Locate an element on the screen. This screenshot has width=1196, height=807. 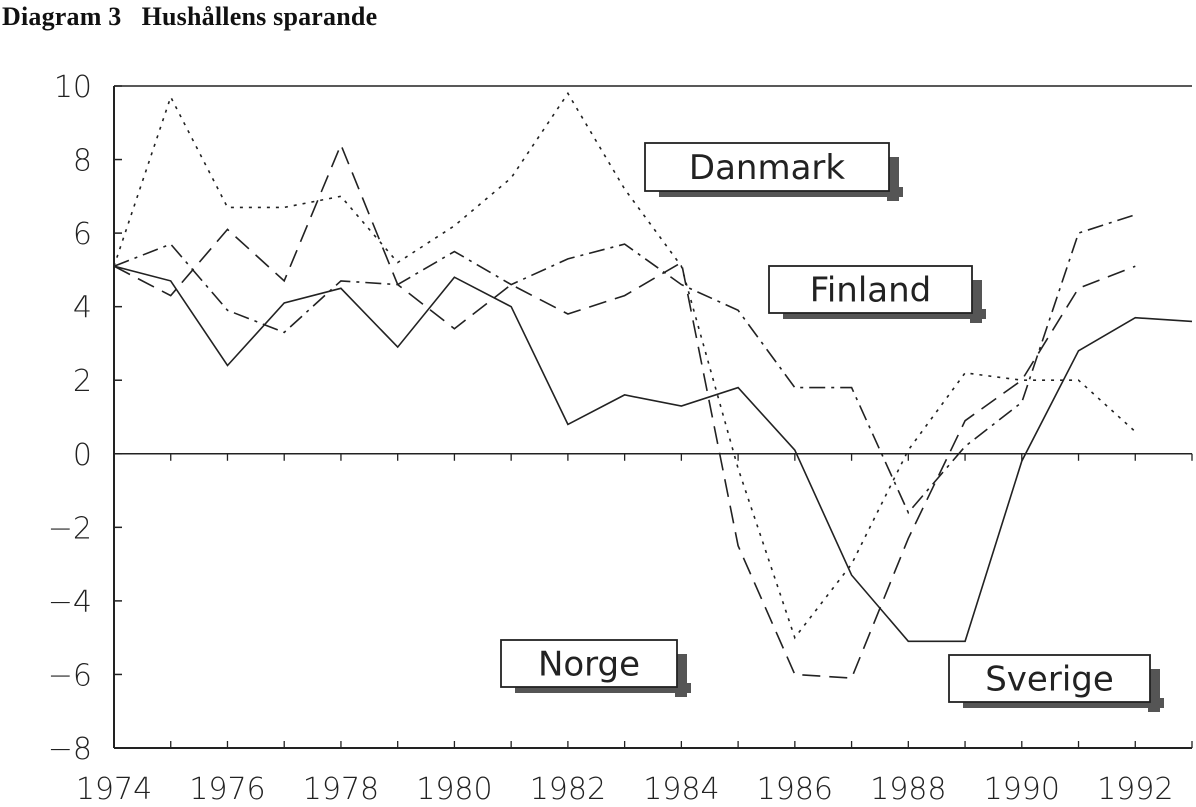
x-tick-label: 1982 is located at coordinates (568, 789).